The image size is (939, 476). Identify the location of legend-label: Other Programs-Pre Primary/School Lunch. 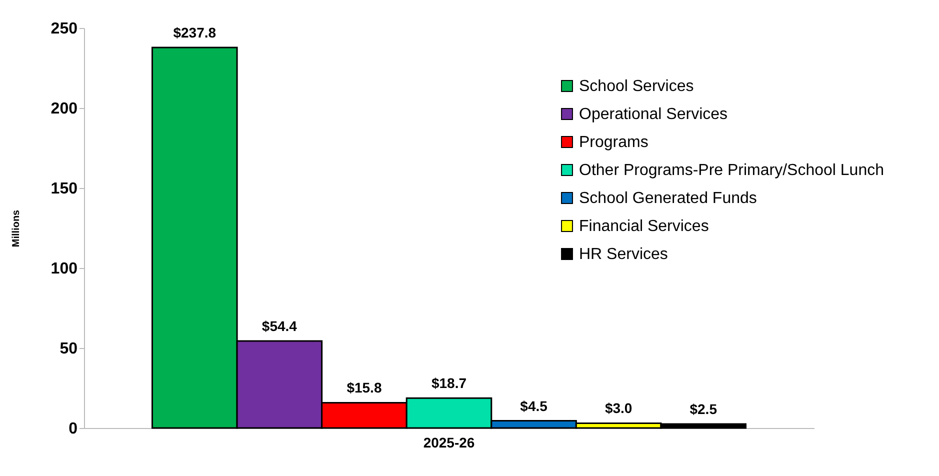
(731, 170).